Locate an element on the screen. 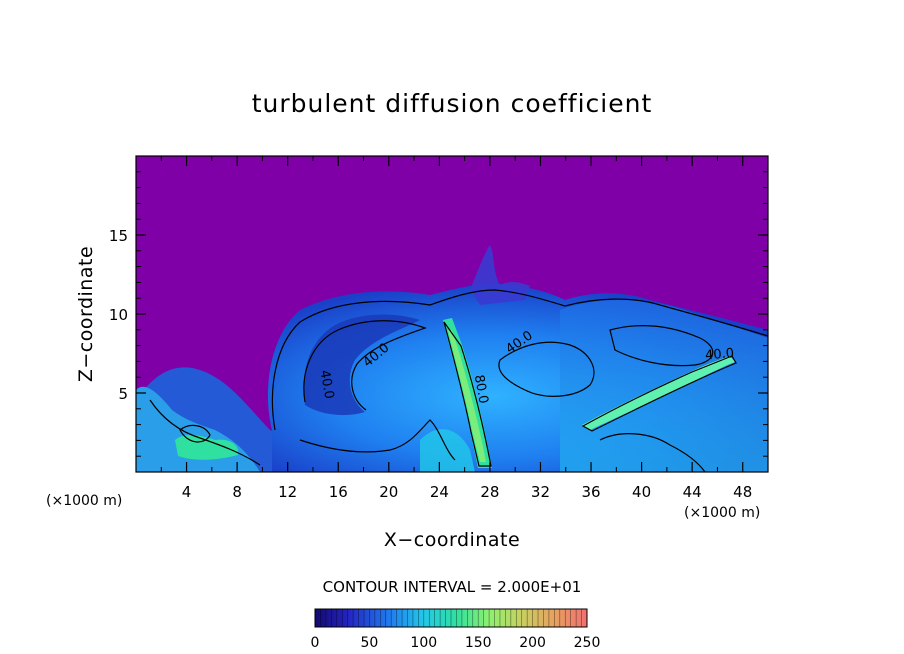 The width and height of the screenshot is (904, 654). x-unit-right: (×1000 m) is located at coordinates (722, 513).